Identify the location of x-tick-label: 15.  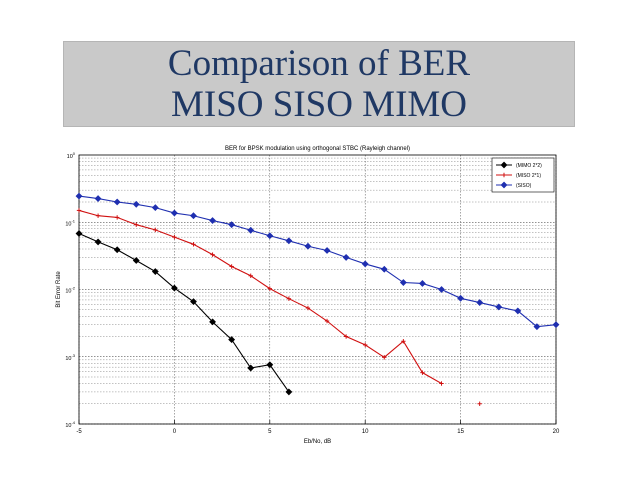
(460, 432).